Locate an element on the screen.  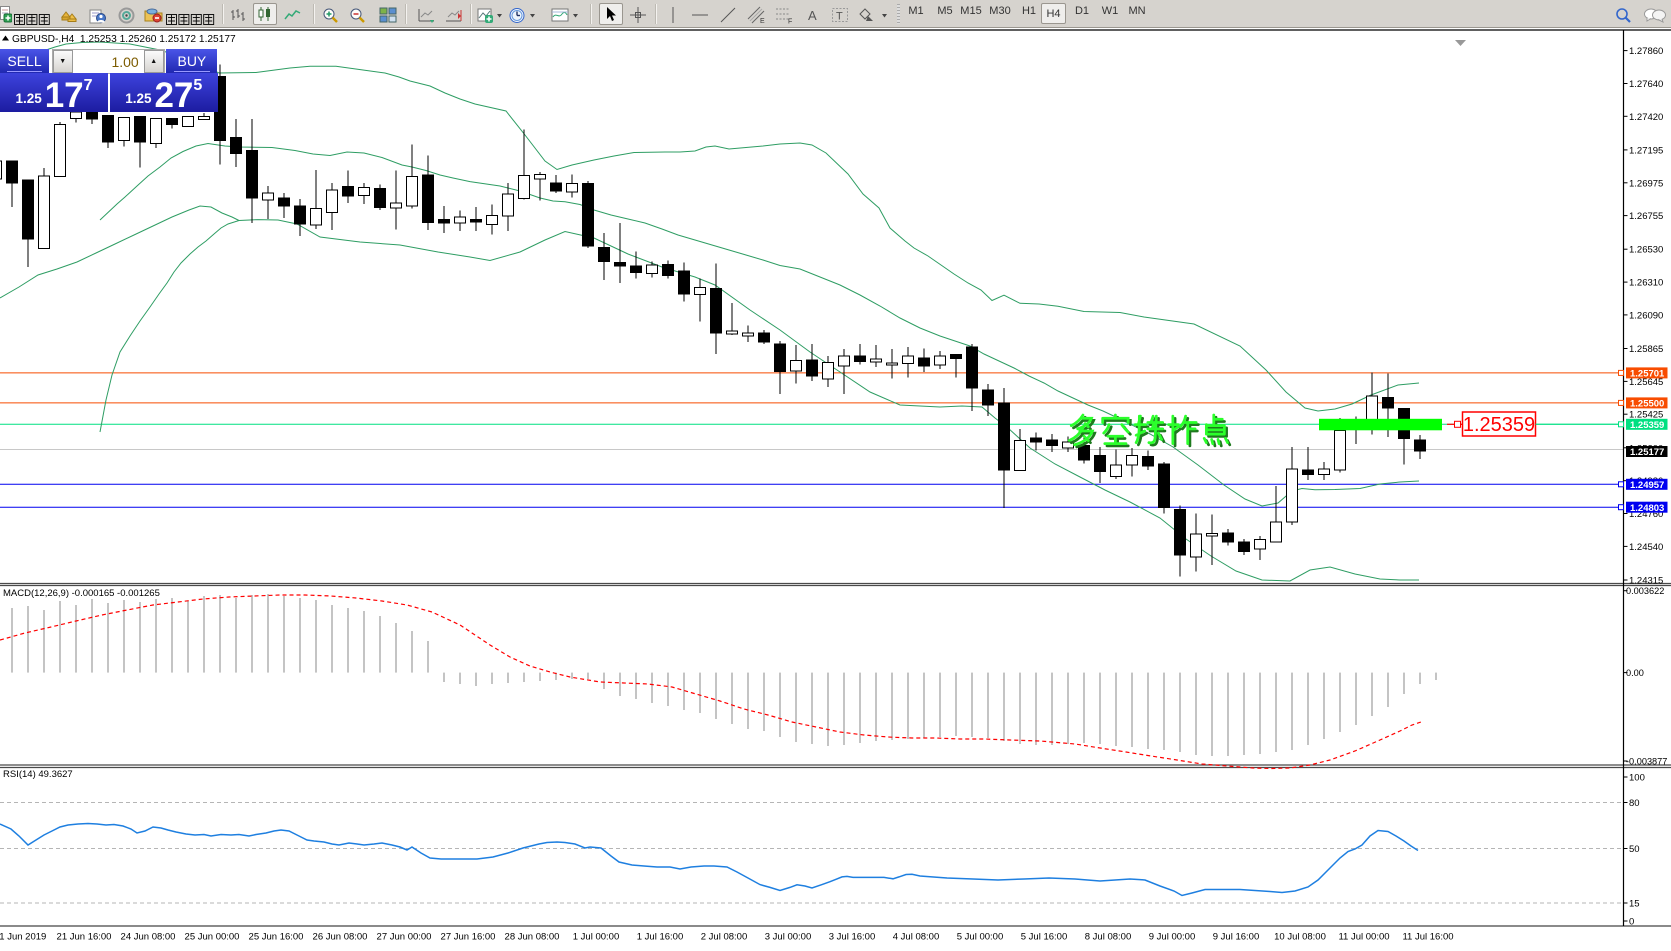
svg-text: 1.27195 is located at coordinates (1646, 150).